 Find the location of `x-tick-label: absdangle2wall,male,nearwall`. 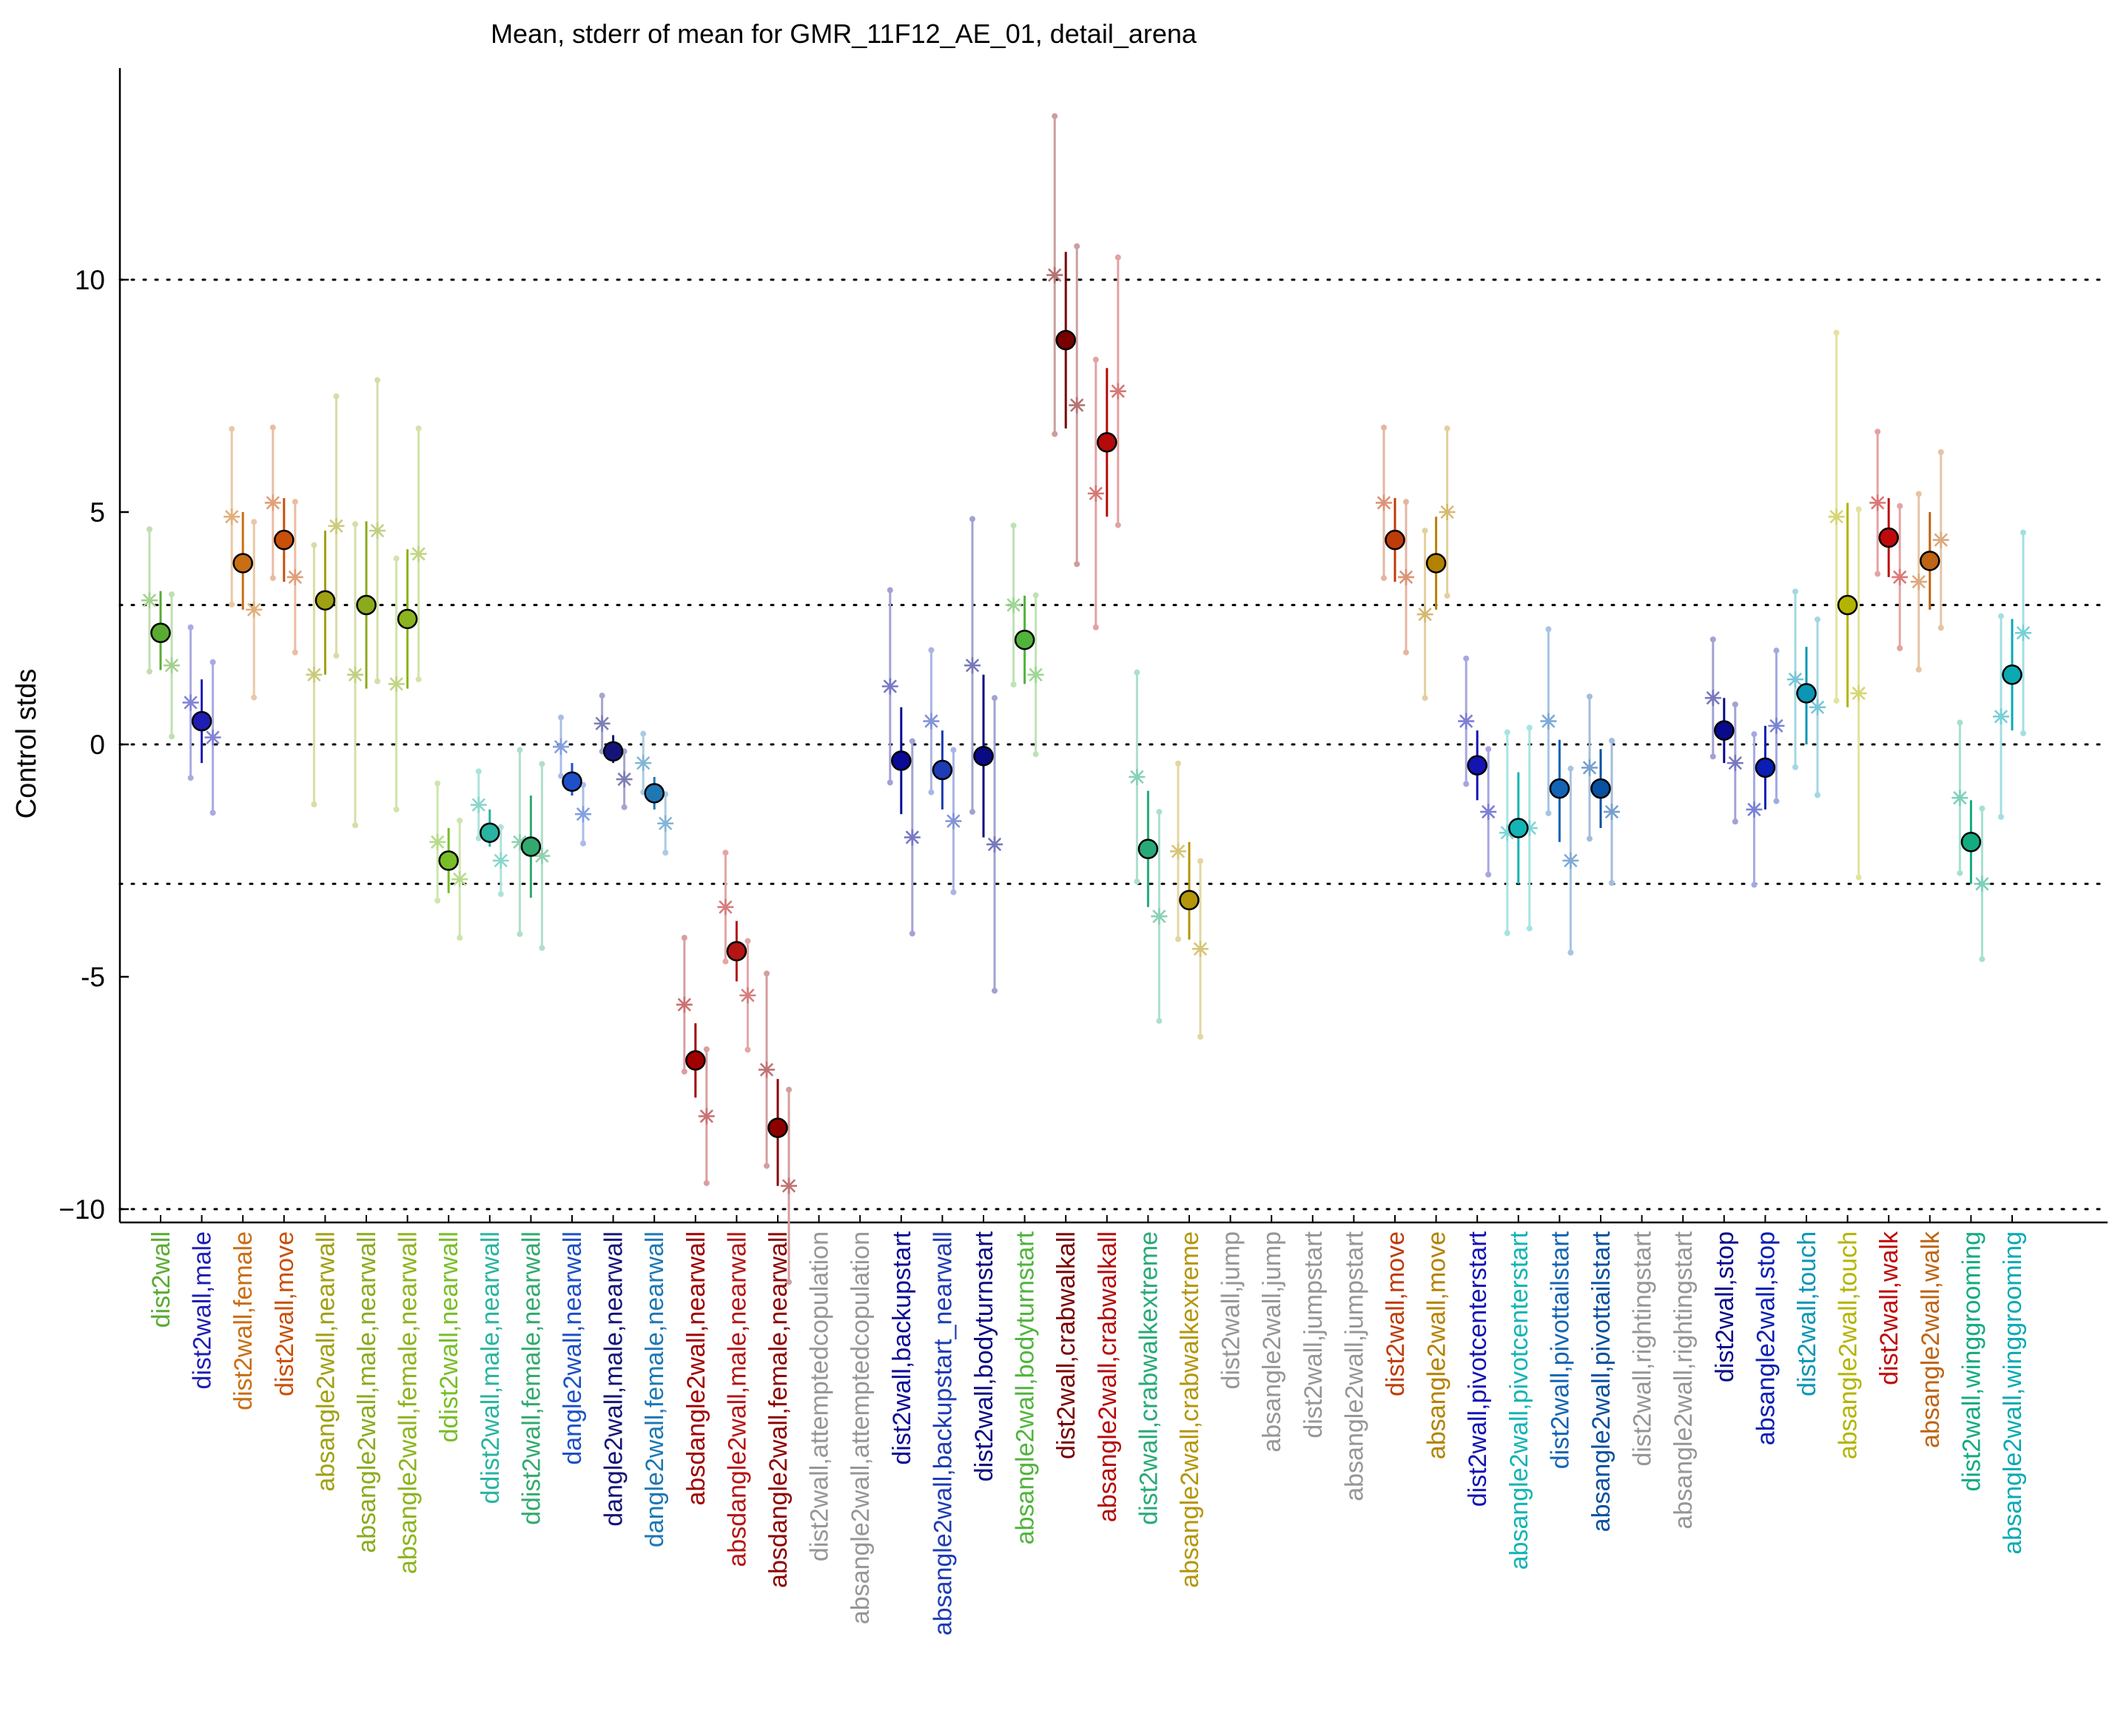

x-tick-label: absdangle2wall,male,nearwall is located at coordinates (737, 1399).